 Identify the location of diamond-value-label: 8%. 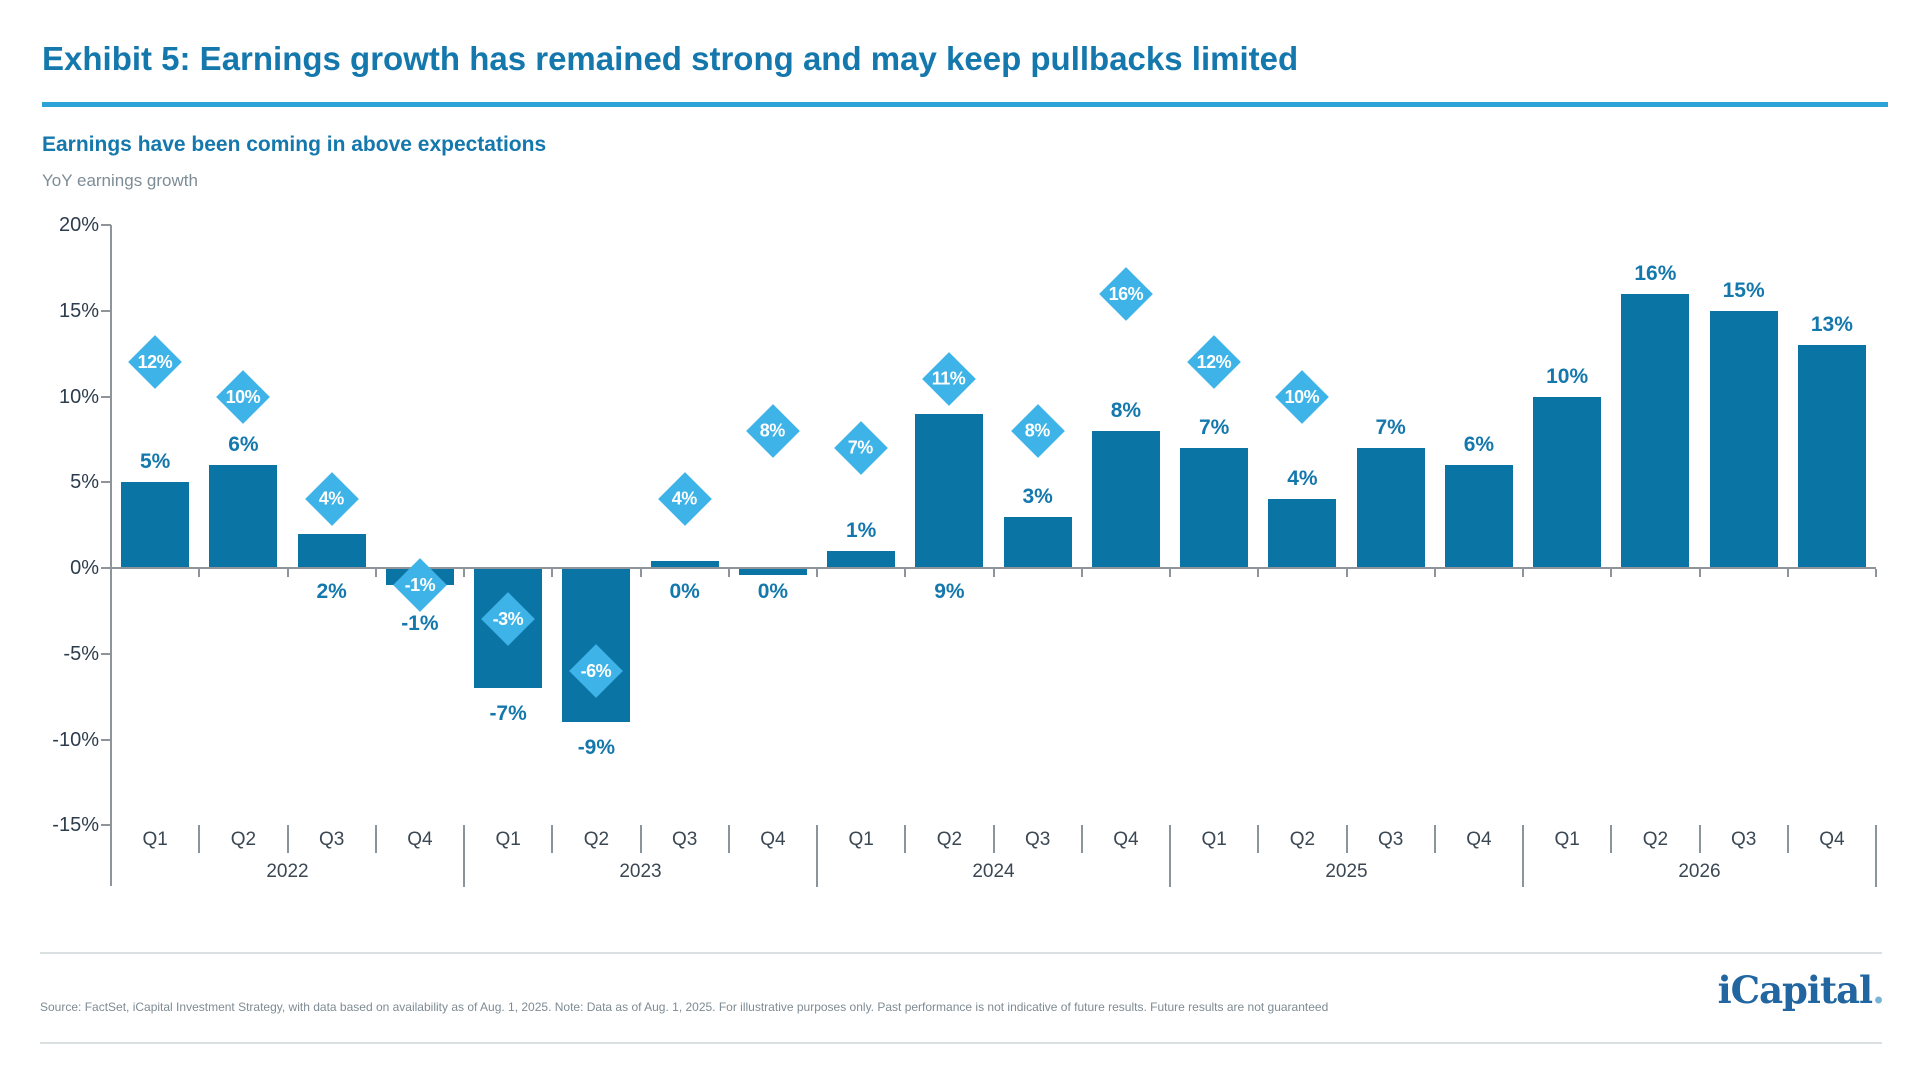
(1038, 430).